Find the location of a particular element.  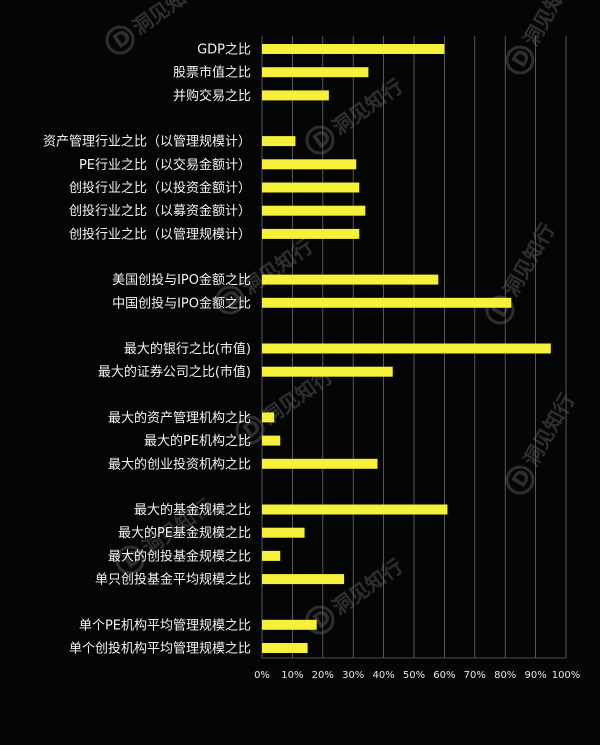

category-label-3-1: 最大的证券公司之比(市值) is located at coordinates (174, 372).